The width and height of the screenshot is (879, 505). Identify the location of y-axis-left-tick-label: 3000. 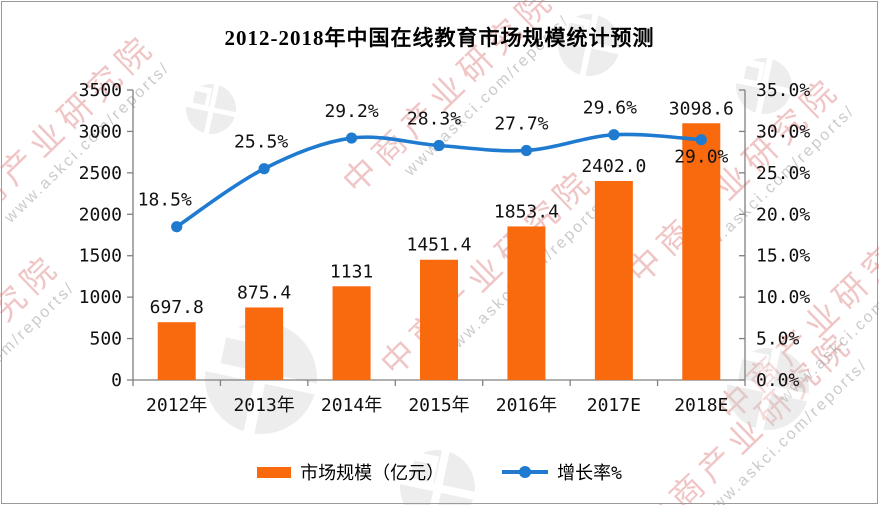
(100, 131).